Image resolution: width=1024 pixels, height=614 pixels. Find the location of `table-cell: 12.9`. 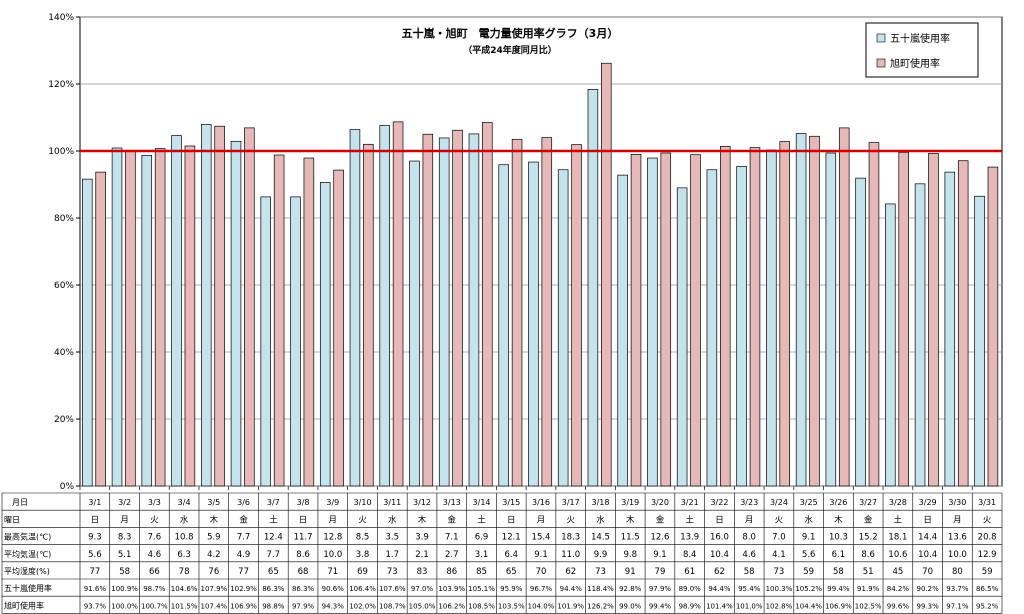

table-cell: 12.9 is located at coordinates (987, 555).